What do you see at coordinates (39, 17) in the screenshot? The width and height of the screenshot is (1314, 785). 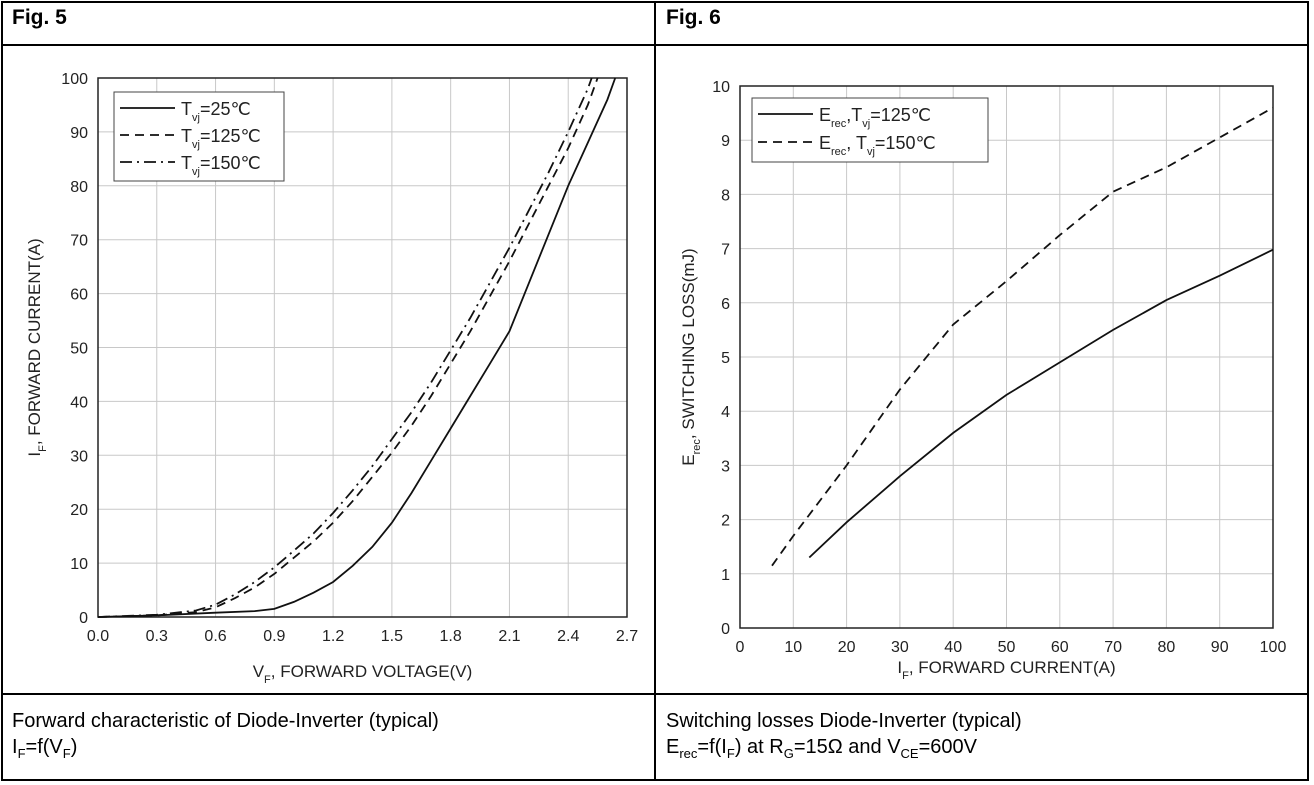 I see `fig5-title: Fig. 5` at bounding box center [39, 17].